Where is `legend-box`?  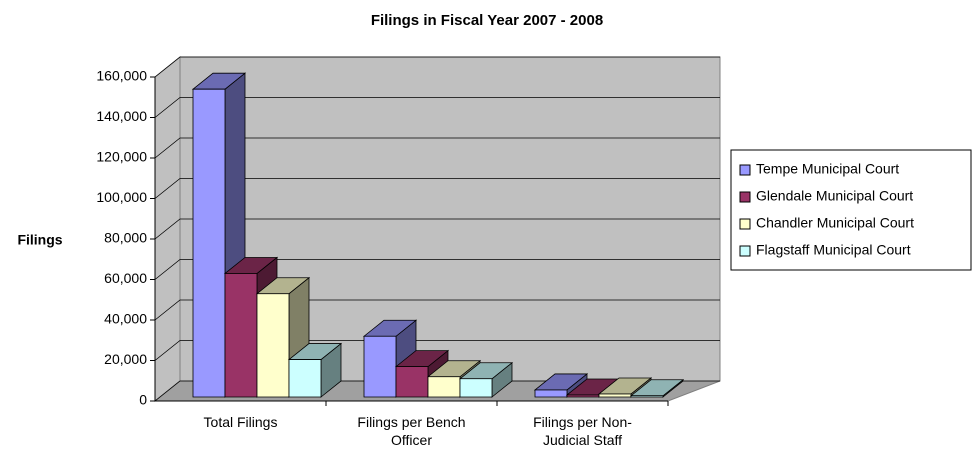 legend-box is located at coordinates (851, 210).